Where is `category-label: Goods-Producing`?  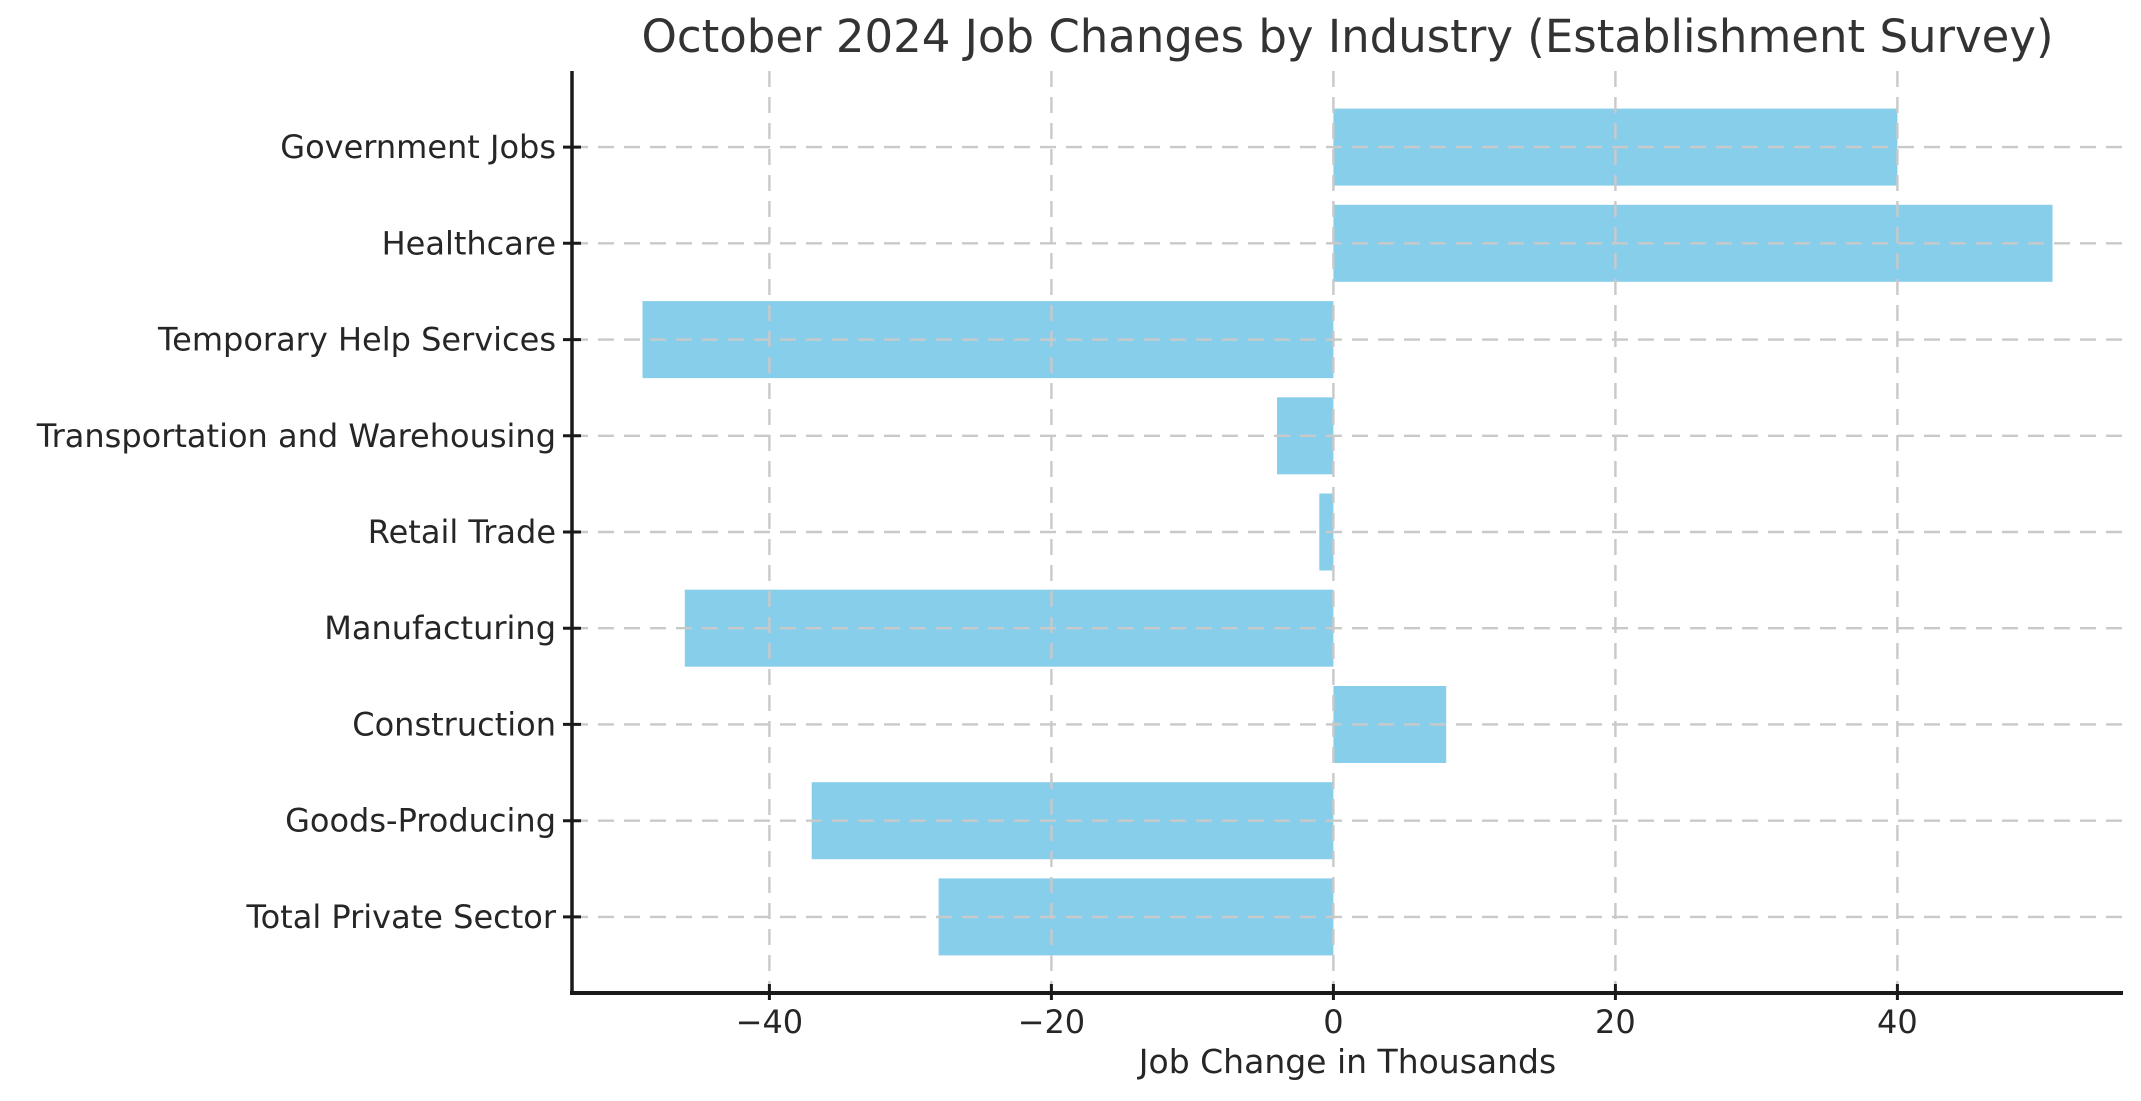 category-label: Goods-Producing is located at coordinates (420, 821).